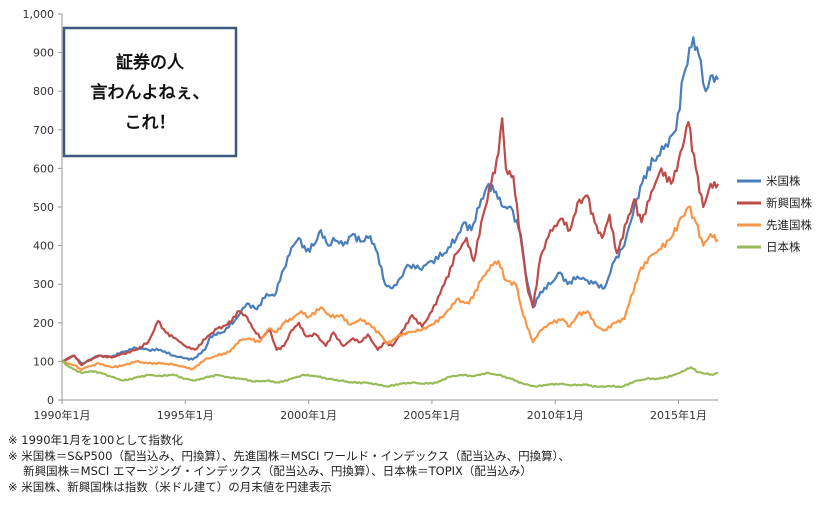 This screenshot has width=835, height=507. Describe the element at coordinates (789, 225) in the screenshot. I see `legend-label: 先進国株` at that location.